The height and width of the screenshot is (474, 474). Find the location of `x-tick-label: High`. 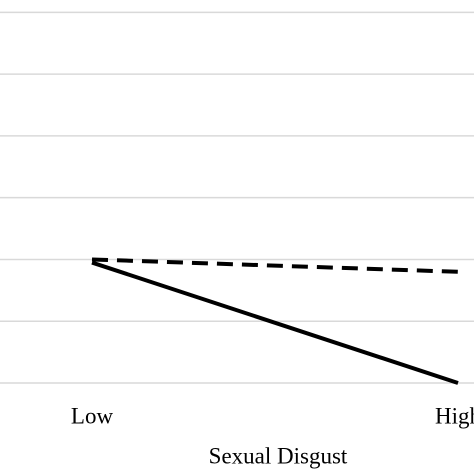

x-tick-label: High is located at coordinates (454, 415).